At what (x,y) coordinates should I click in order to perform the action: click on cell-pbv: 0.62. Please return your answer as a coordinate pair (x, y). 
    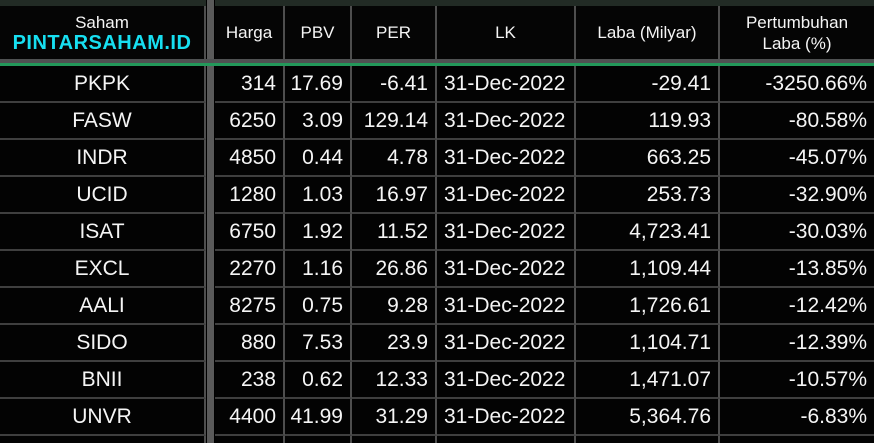
    Looking at the image, I should click on (318, 380).